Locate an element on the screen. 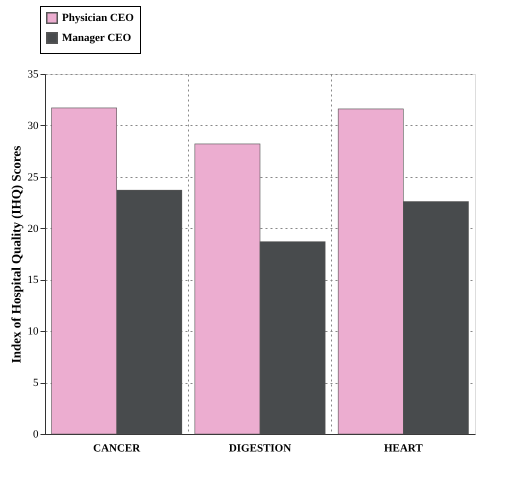  y-tick-label: 20 is located at coordinates (33, 228).